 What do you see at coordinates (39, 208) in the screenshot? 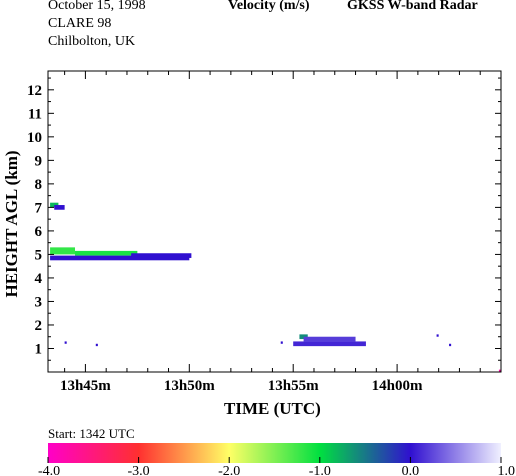
I see `y-tick-label: 7` at bounding box center [39, 208].